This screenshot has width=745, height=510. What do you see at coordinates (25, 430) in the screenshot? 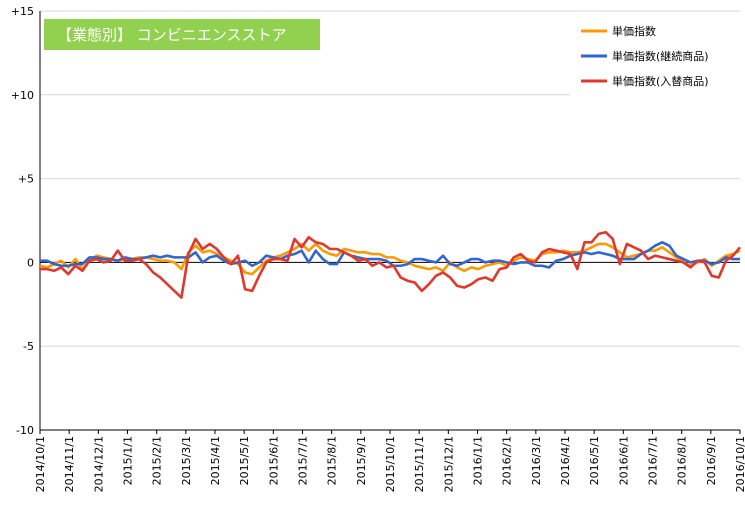
I see `y-tick-label: -10` at bounding box center [25, 430].